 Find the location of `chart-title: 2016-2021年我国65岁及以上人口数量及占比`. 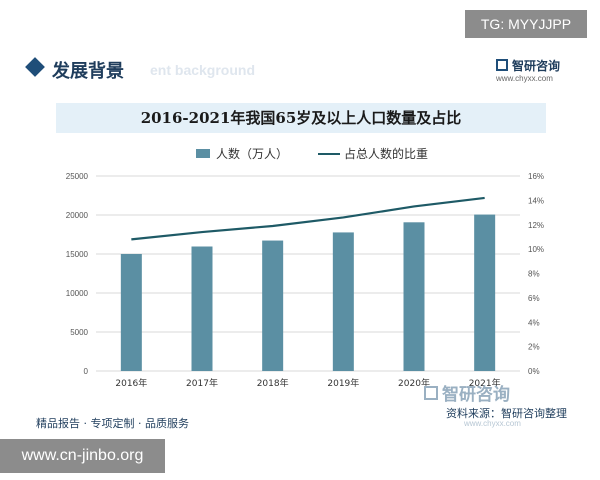

chart-title: 2016-2021年我国65岁及以上人口数量及占比 is located at coordinates (301, 118).